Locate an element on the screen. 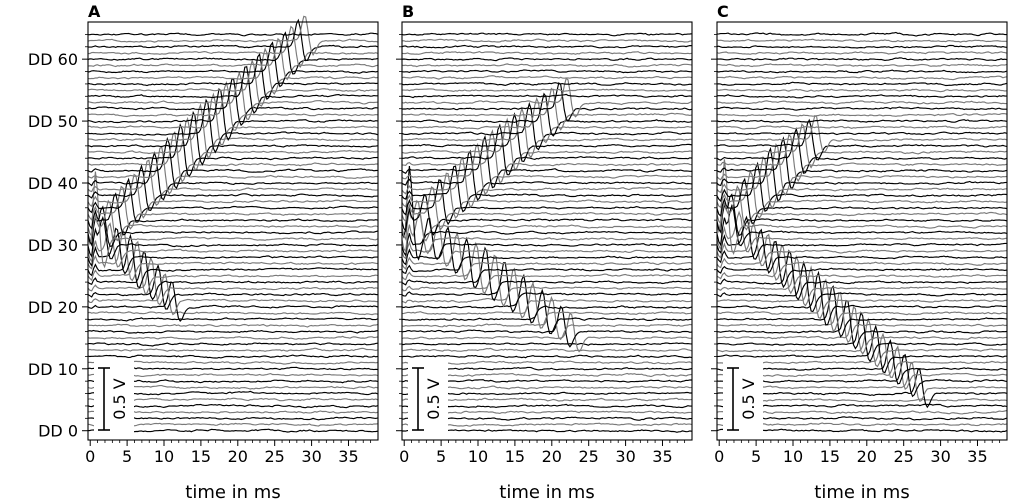 The width and height of the screenshot is (1013, 504). y-tick-label: DD 50 is located at coordinates (53, 121).